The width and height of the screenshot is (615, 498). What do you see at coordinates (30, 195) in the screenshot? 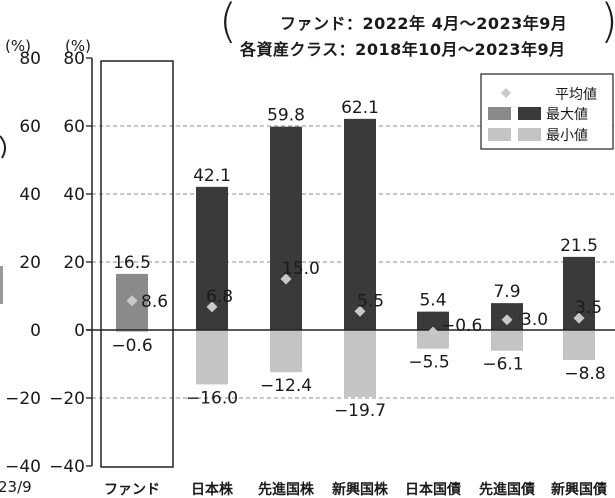
I see `y-tick-label-left: 40` at bounding box center [30, 195].